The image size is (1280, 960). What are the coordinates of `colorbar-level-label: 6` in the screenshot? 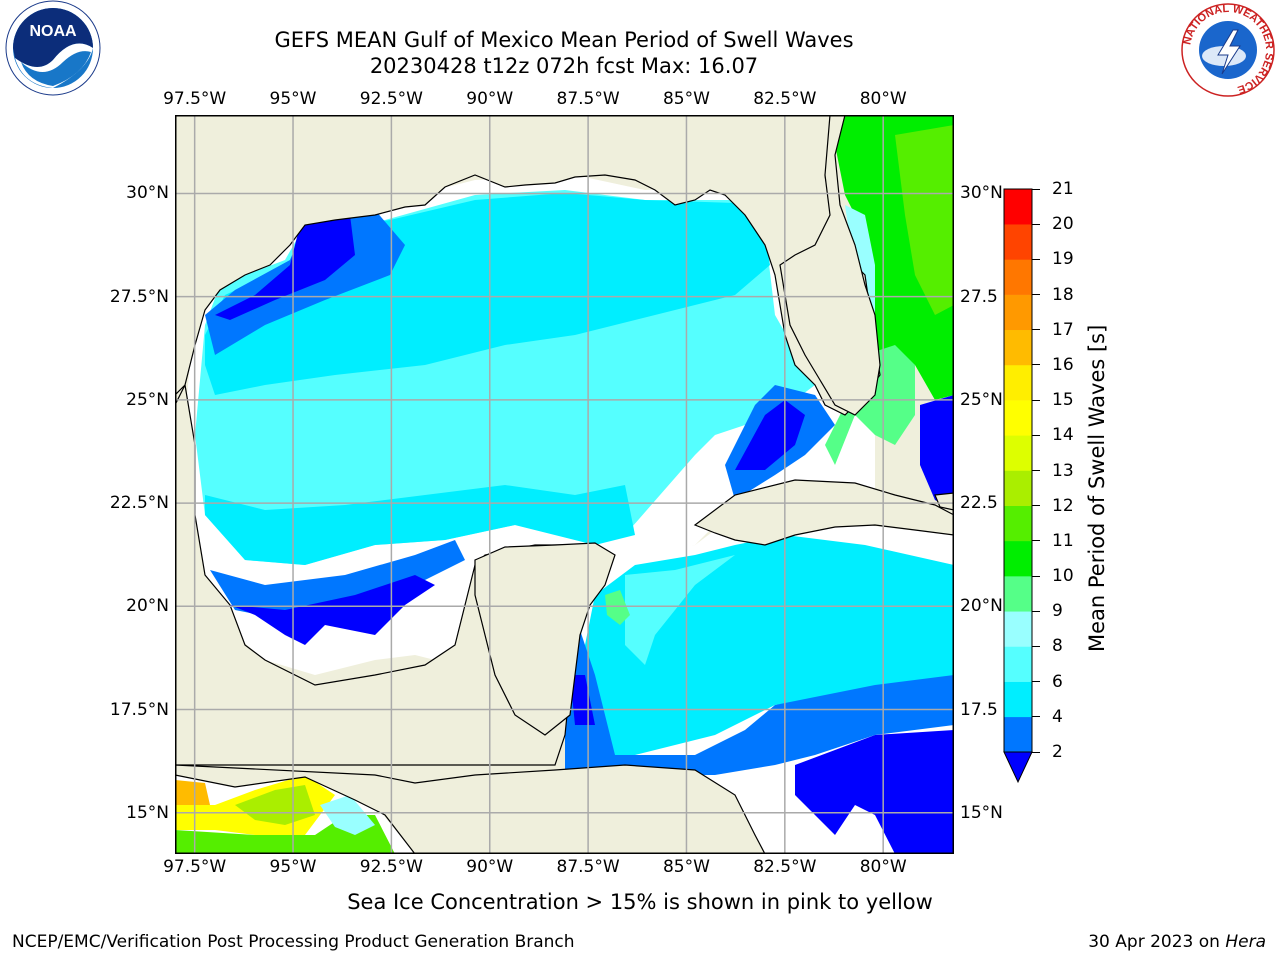 It's located at (1057, 681).